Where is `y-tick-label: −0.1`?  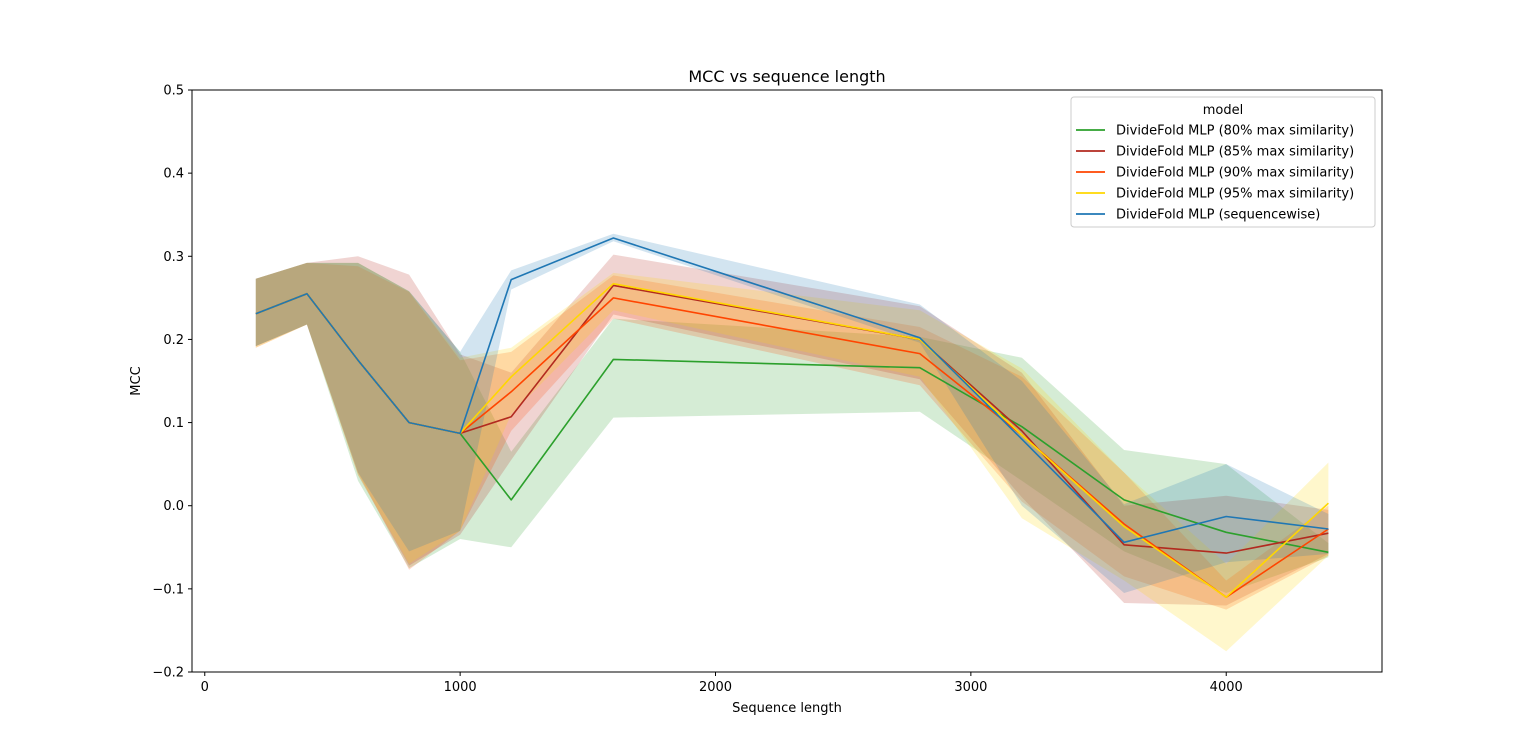 y-tick-label: −0.1 is located at coordinates (168, 589).